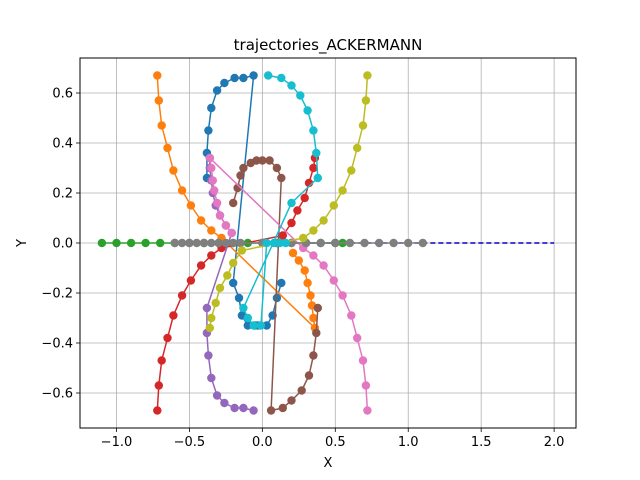 The height and width of the screenshot is (480, 640). I want to click on x-tick-label: −1.0, so click(117, 442).